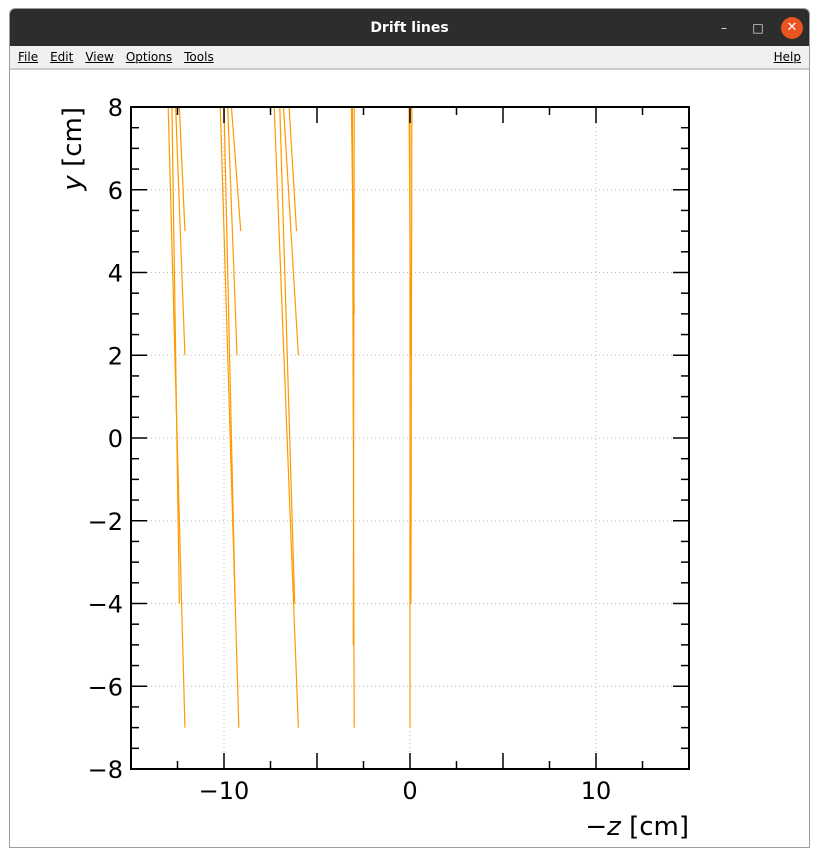 This screenshot has height=855, width=820. What do you see at coordinates (596, 827) in the screenshot?
I see `x-axis-label-sign: −` at bounding box center [596, 827].